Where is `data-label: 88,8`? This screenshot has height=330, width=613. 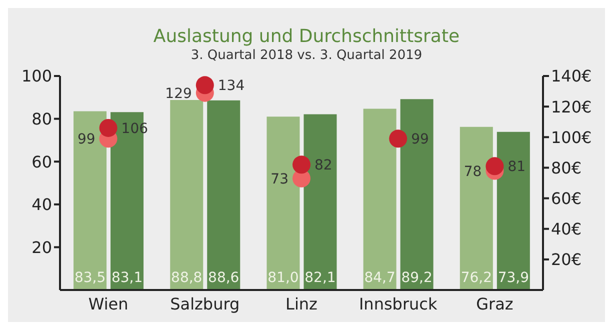 data-label: 88,8 is located at coordinates (186, 278).